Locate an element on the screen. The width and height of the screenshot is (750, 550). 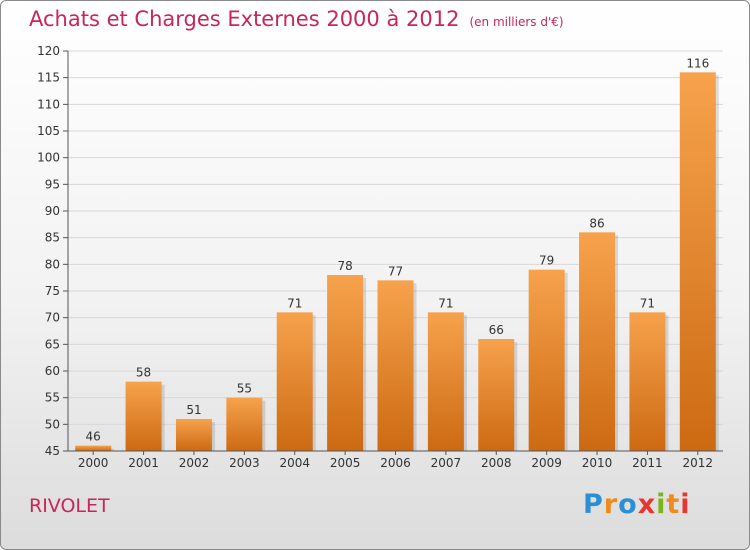
x-tick-label-2012: 2012 is located at coordinates (698, 463).